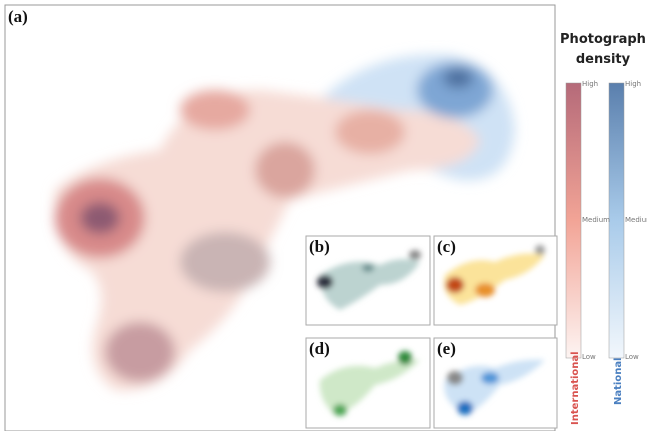 Image resolution: width=647 pixels, height=431 pixels. Describe the element at coordinates (18, 16) in the screenshot. I see `panel-label: (a)` at that location.